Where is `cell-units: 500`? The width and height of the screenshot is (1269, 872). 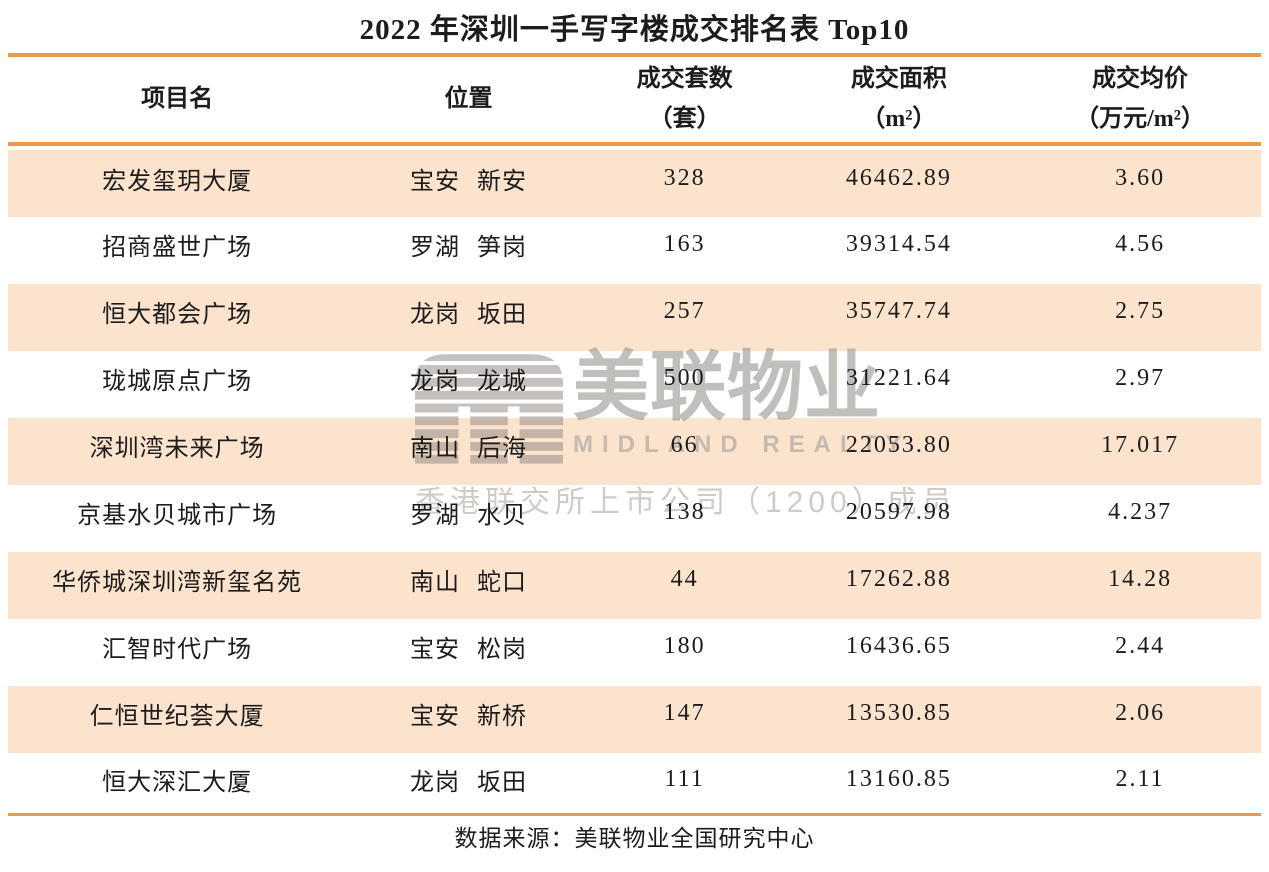
cell-units: 500 is located at coordinates (684, 378).